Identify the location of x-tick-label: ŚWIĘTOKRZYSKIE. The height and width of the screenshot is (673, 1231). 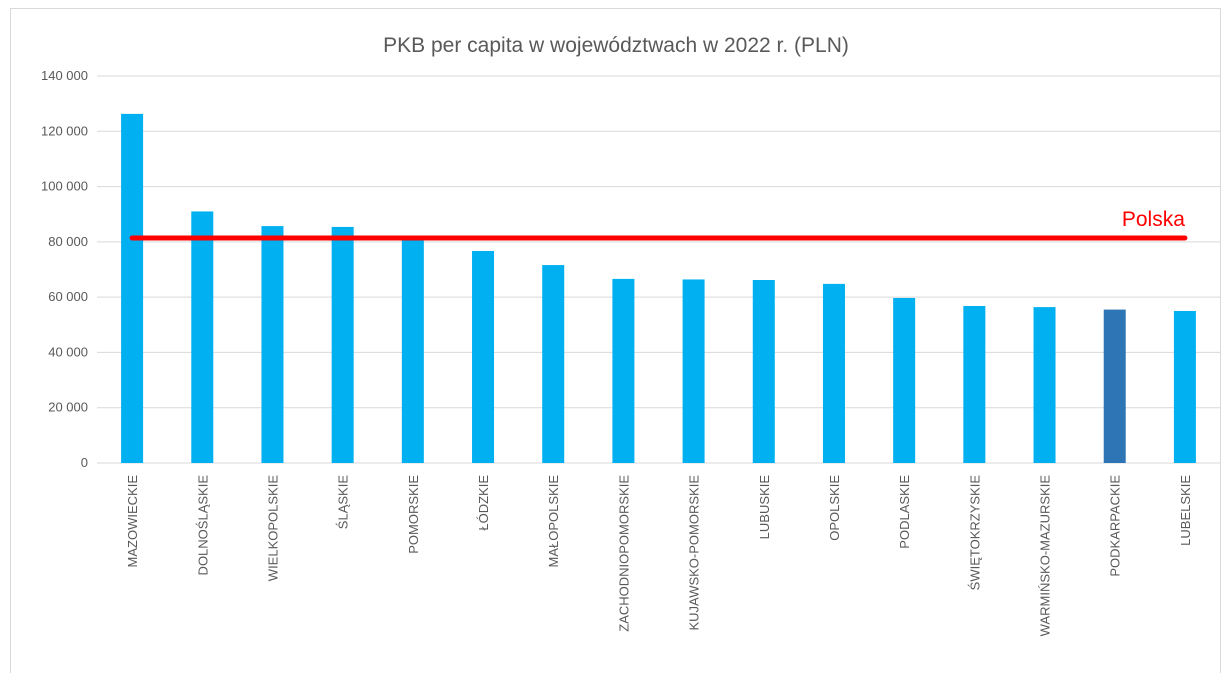
(974, 533).